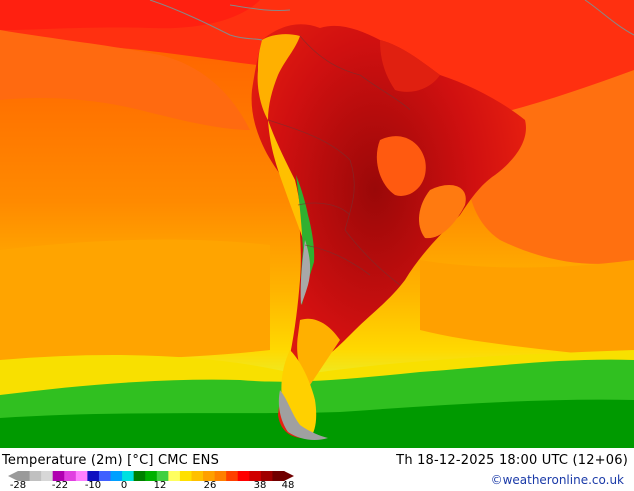 The height and width of the screenshot is (491, 634). Describe the element at coordinates (210, 485) in the screenshot. I see `legend-tick-label: 26` at that location.